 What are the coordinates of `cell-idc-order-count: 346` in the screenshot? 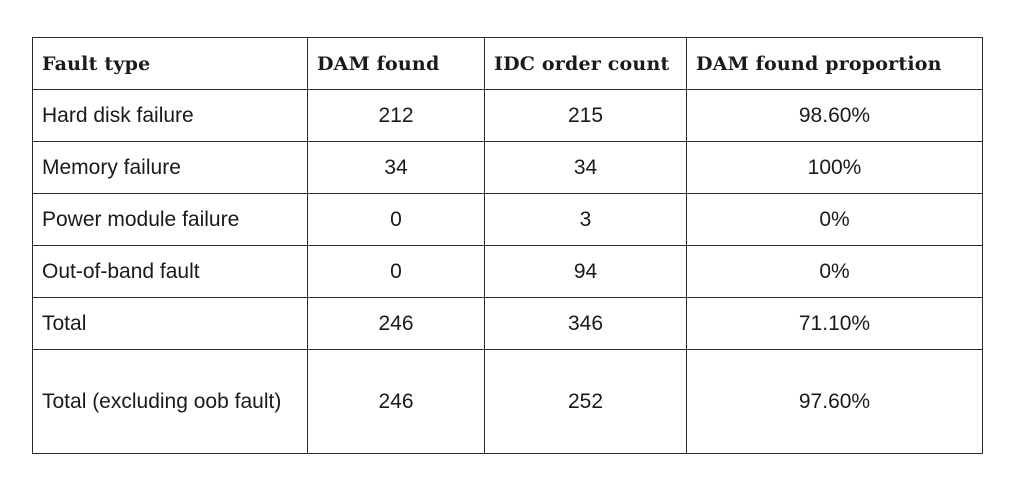 It's located at (585, 323).